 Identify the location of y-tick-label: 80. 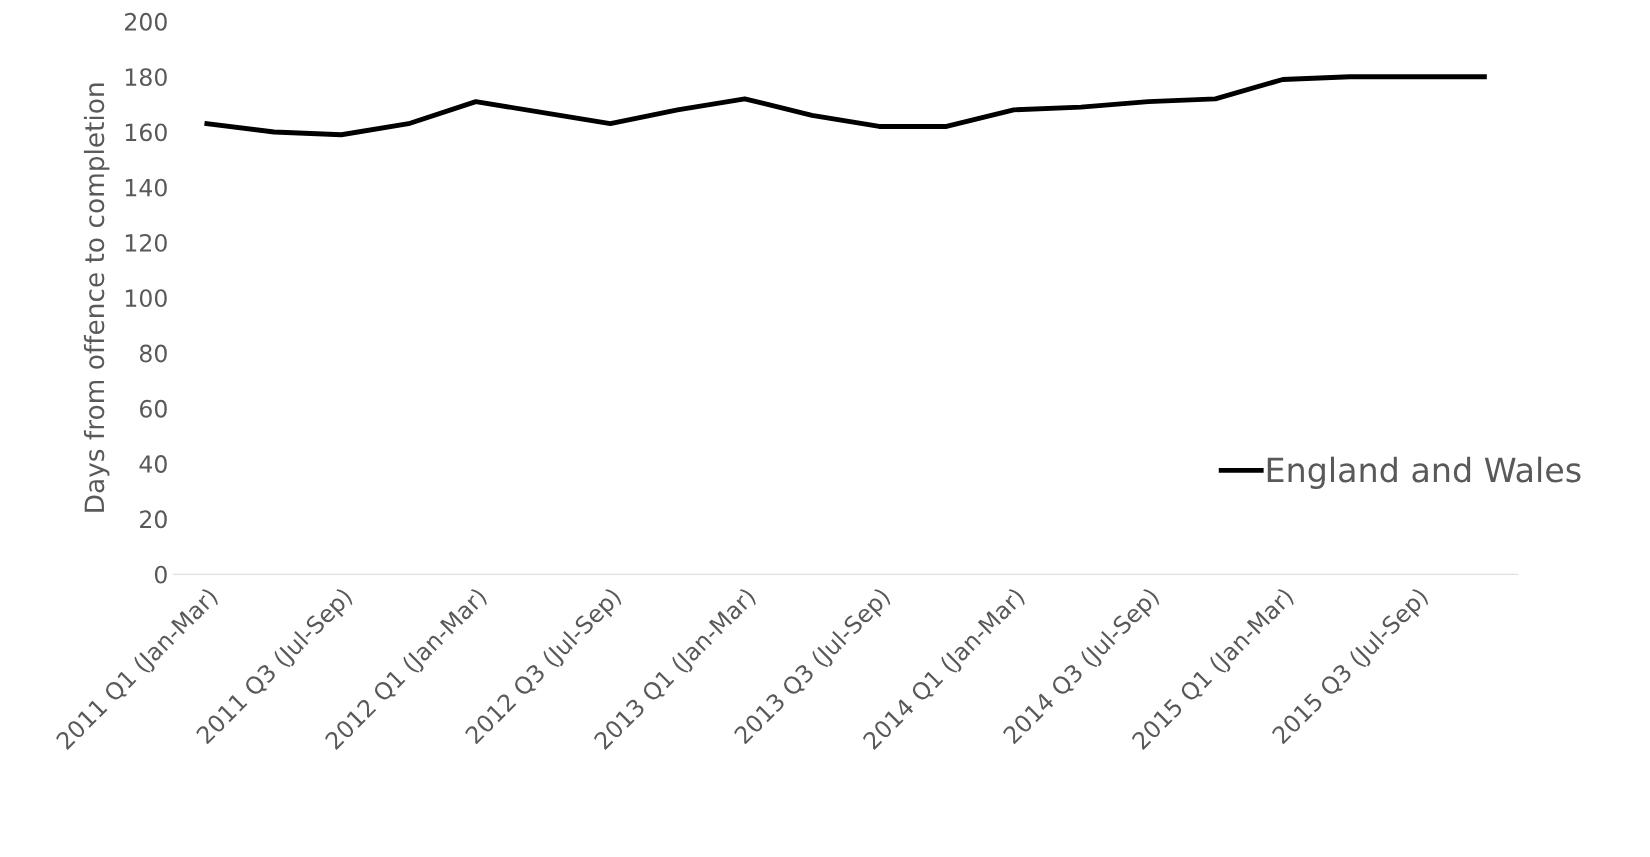
(153, 353).